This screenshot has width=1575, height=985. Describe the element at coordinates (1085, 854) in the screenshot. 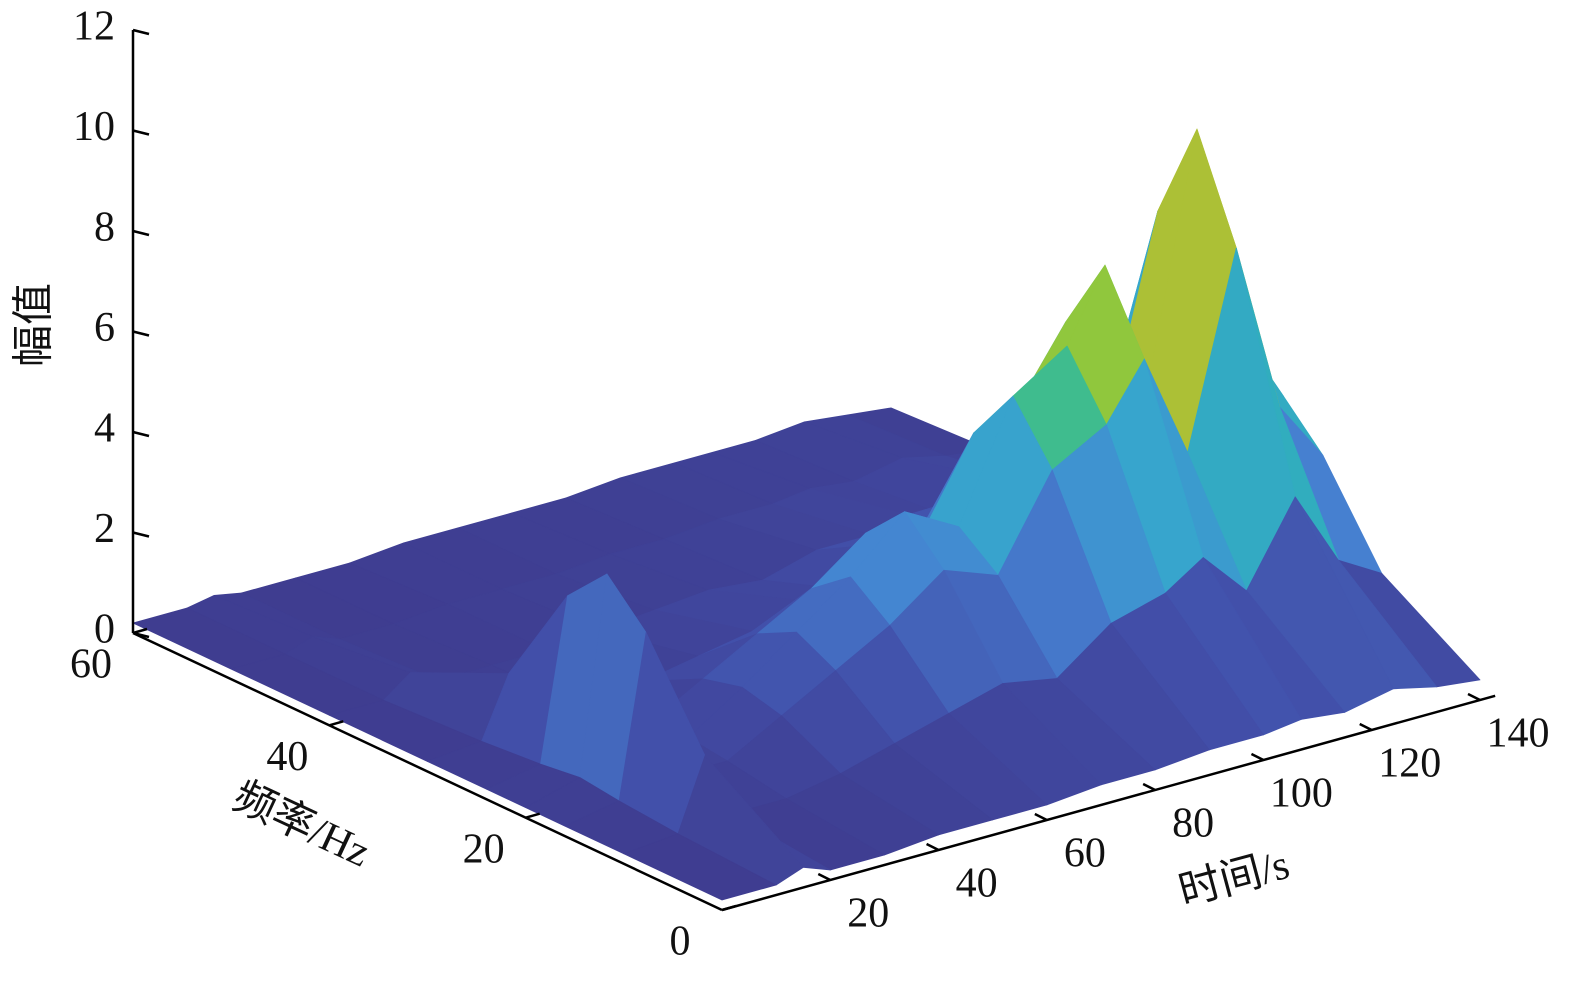

I see `x-tick-label: 60` at that location.